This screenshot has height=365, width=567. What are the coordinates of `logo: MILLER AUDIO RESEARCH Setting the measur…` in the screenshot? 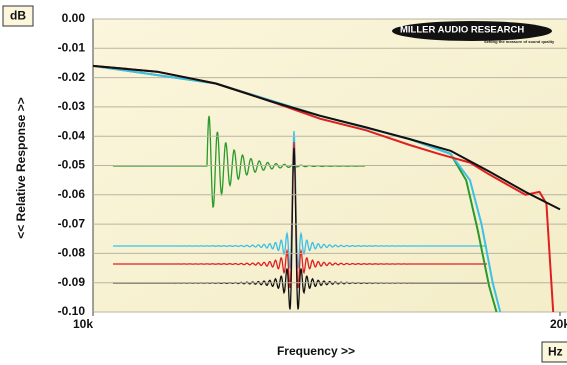 It's located at (473, 32).